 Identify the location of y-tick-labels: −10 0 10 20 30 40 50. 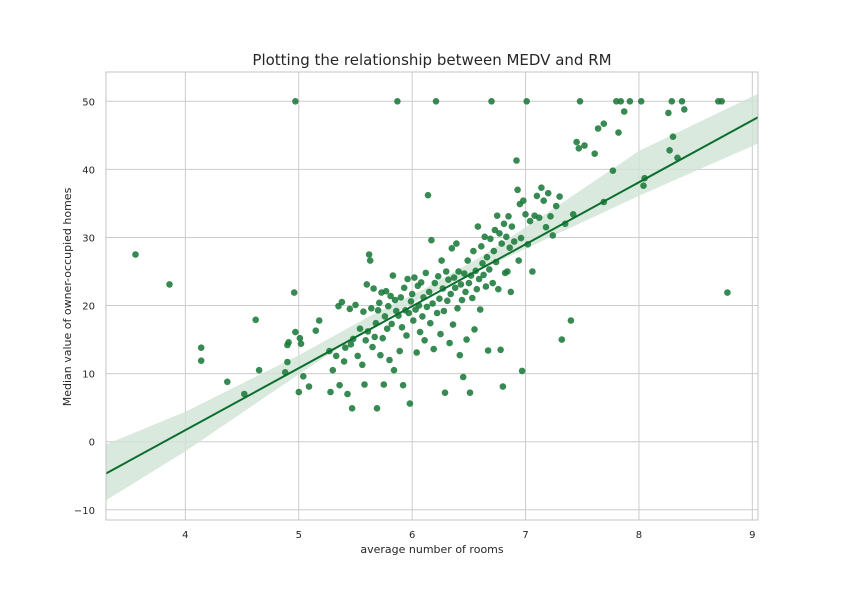
(84, 307).